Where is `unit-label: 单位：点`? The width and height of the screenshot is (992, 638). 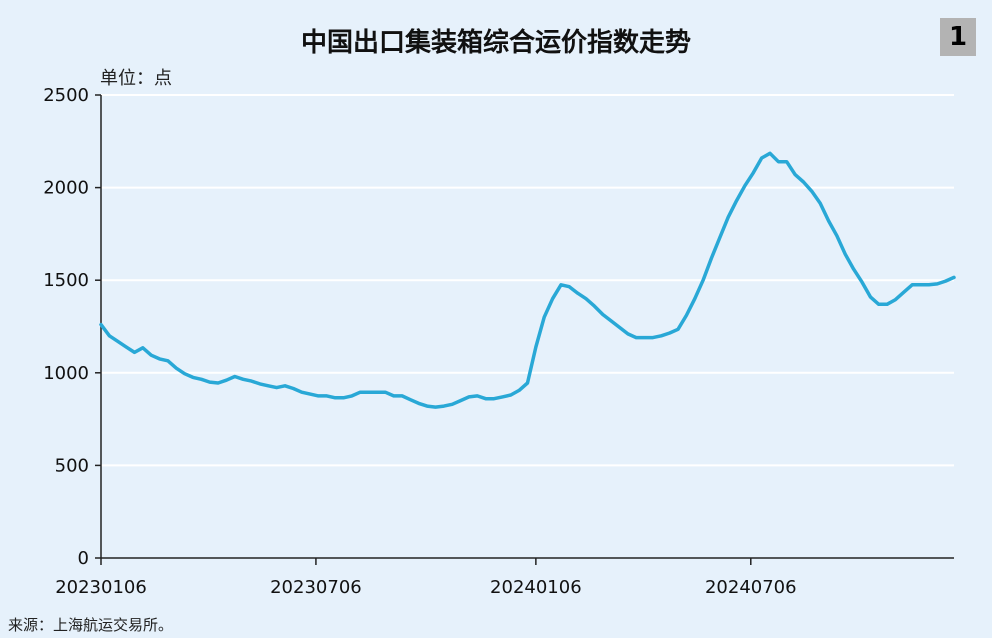 unit-label: 单位：点 is located at coordinates (136, 78).